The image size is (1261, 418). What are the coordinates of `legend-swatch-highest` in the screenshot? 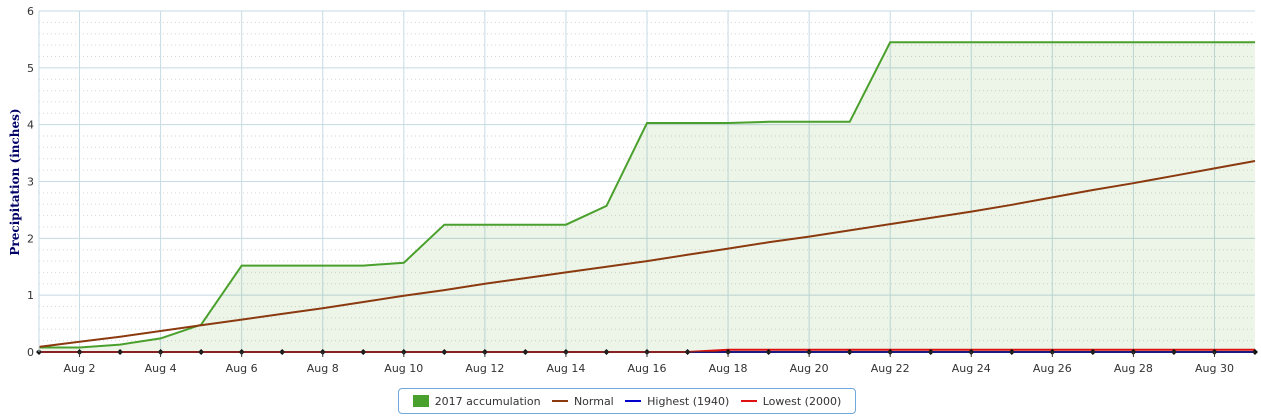 It's located at (633, 401).